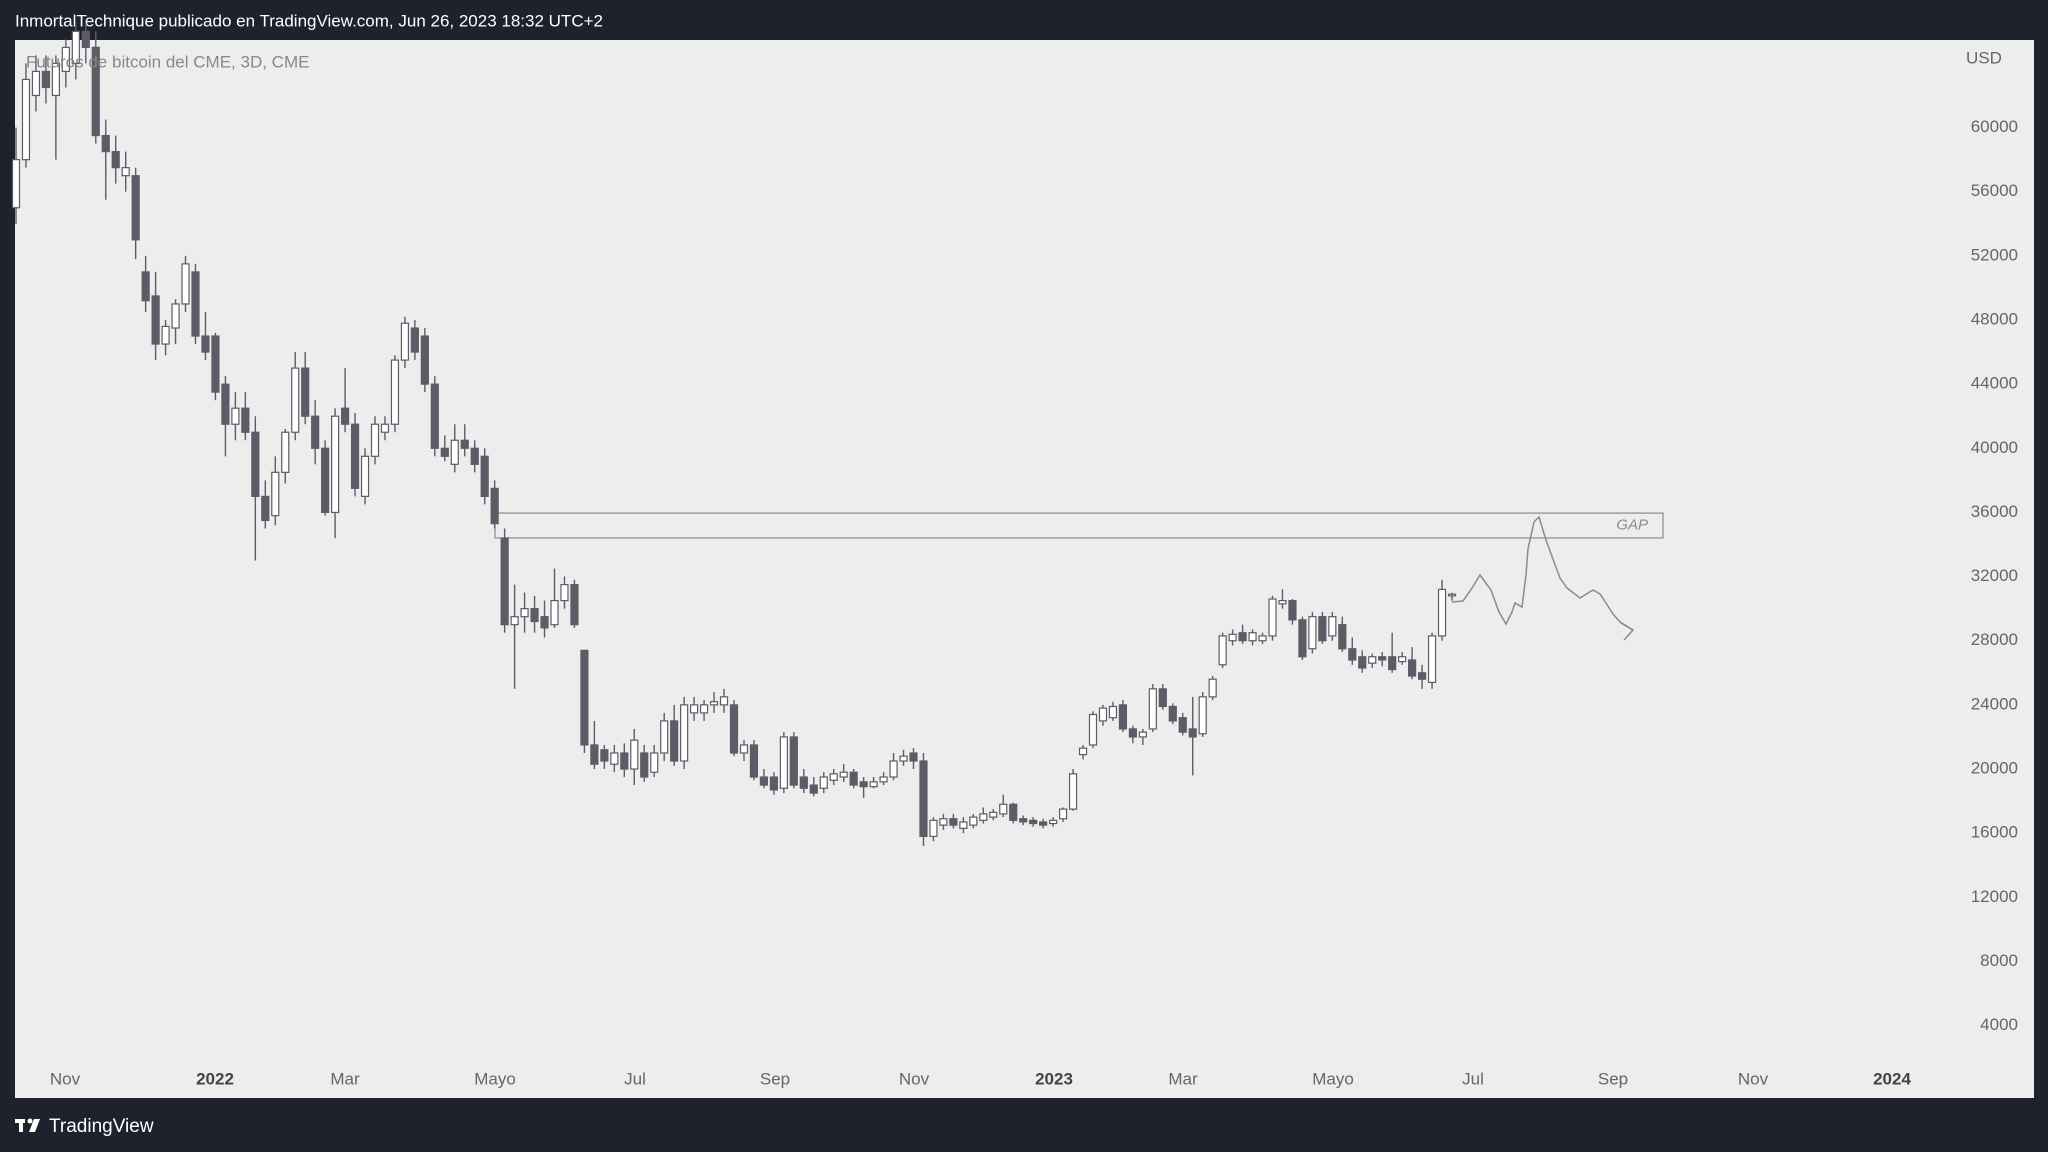  Describe the element at coordinates (1994, 575) in the screenshot. I see `y-tick-label: 32000` at that location.